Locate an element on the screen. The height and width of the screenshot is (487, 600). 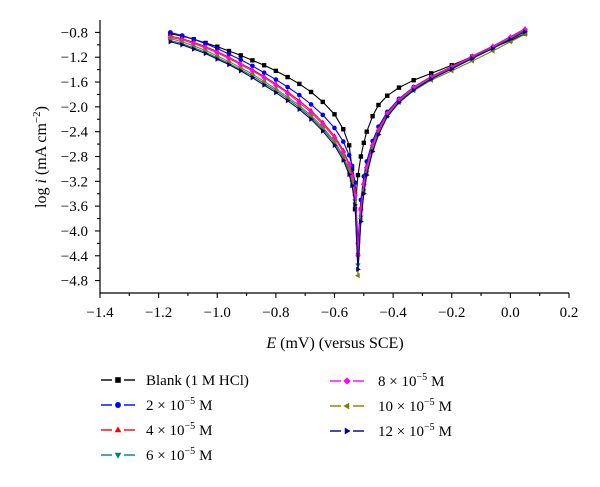
x-tick-label: −1.0 is located at coordinates (217, 313).